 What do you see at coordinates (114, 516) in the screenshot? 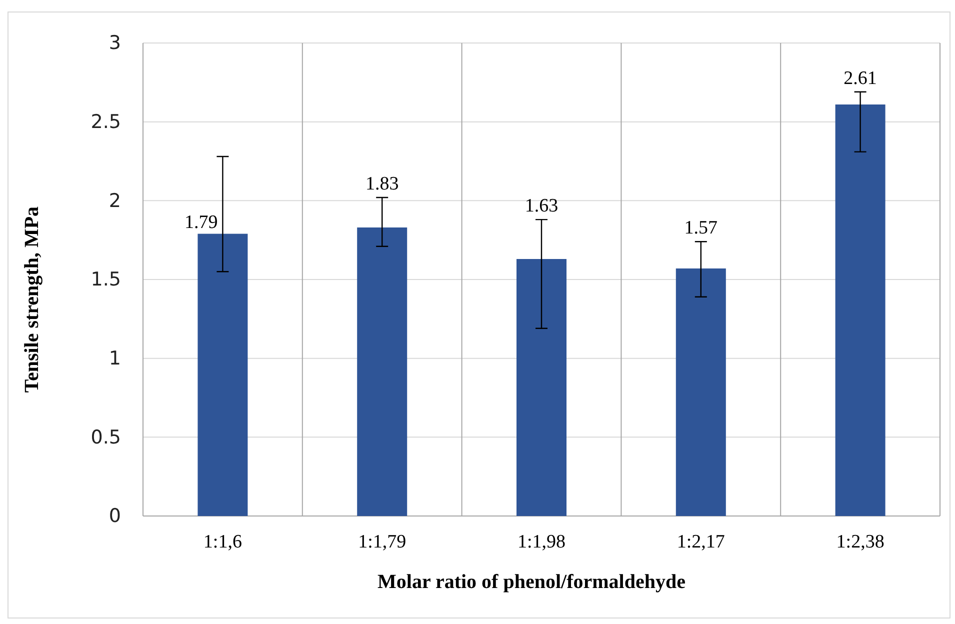
I see `y-tick-label: 0` at bounding box center [114, 516].